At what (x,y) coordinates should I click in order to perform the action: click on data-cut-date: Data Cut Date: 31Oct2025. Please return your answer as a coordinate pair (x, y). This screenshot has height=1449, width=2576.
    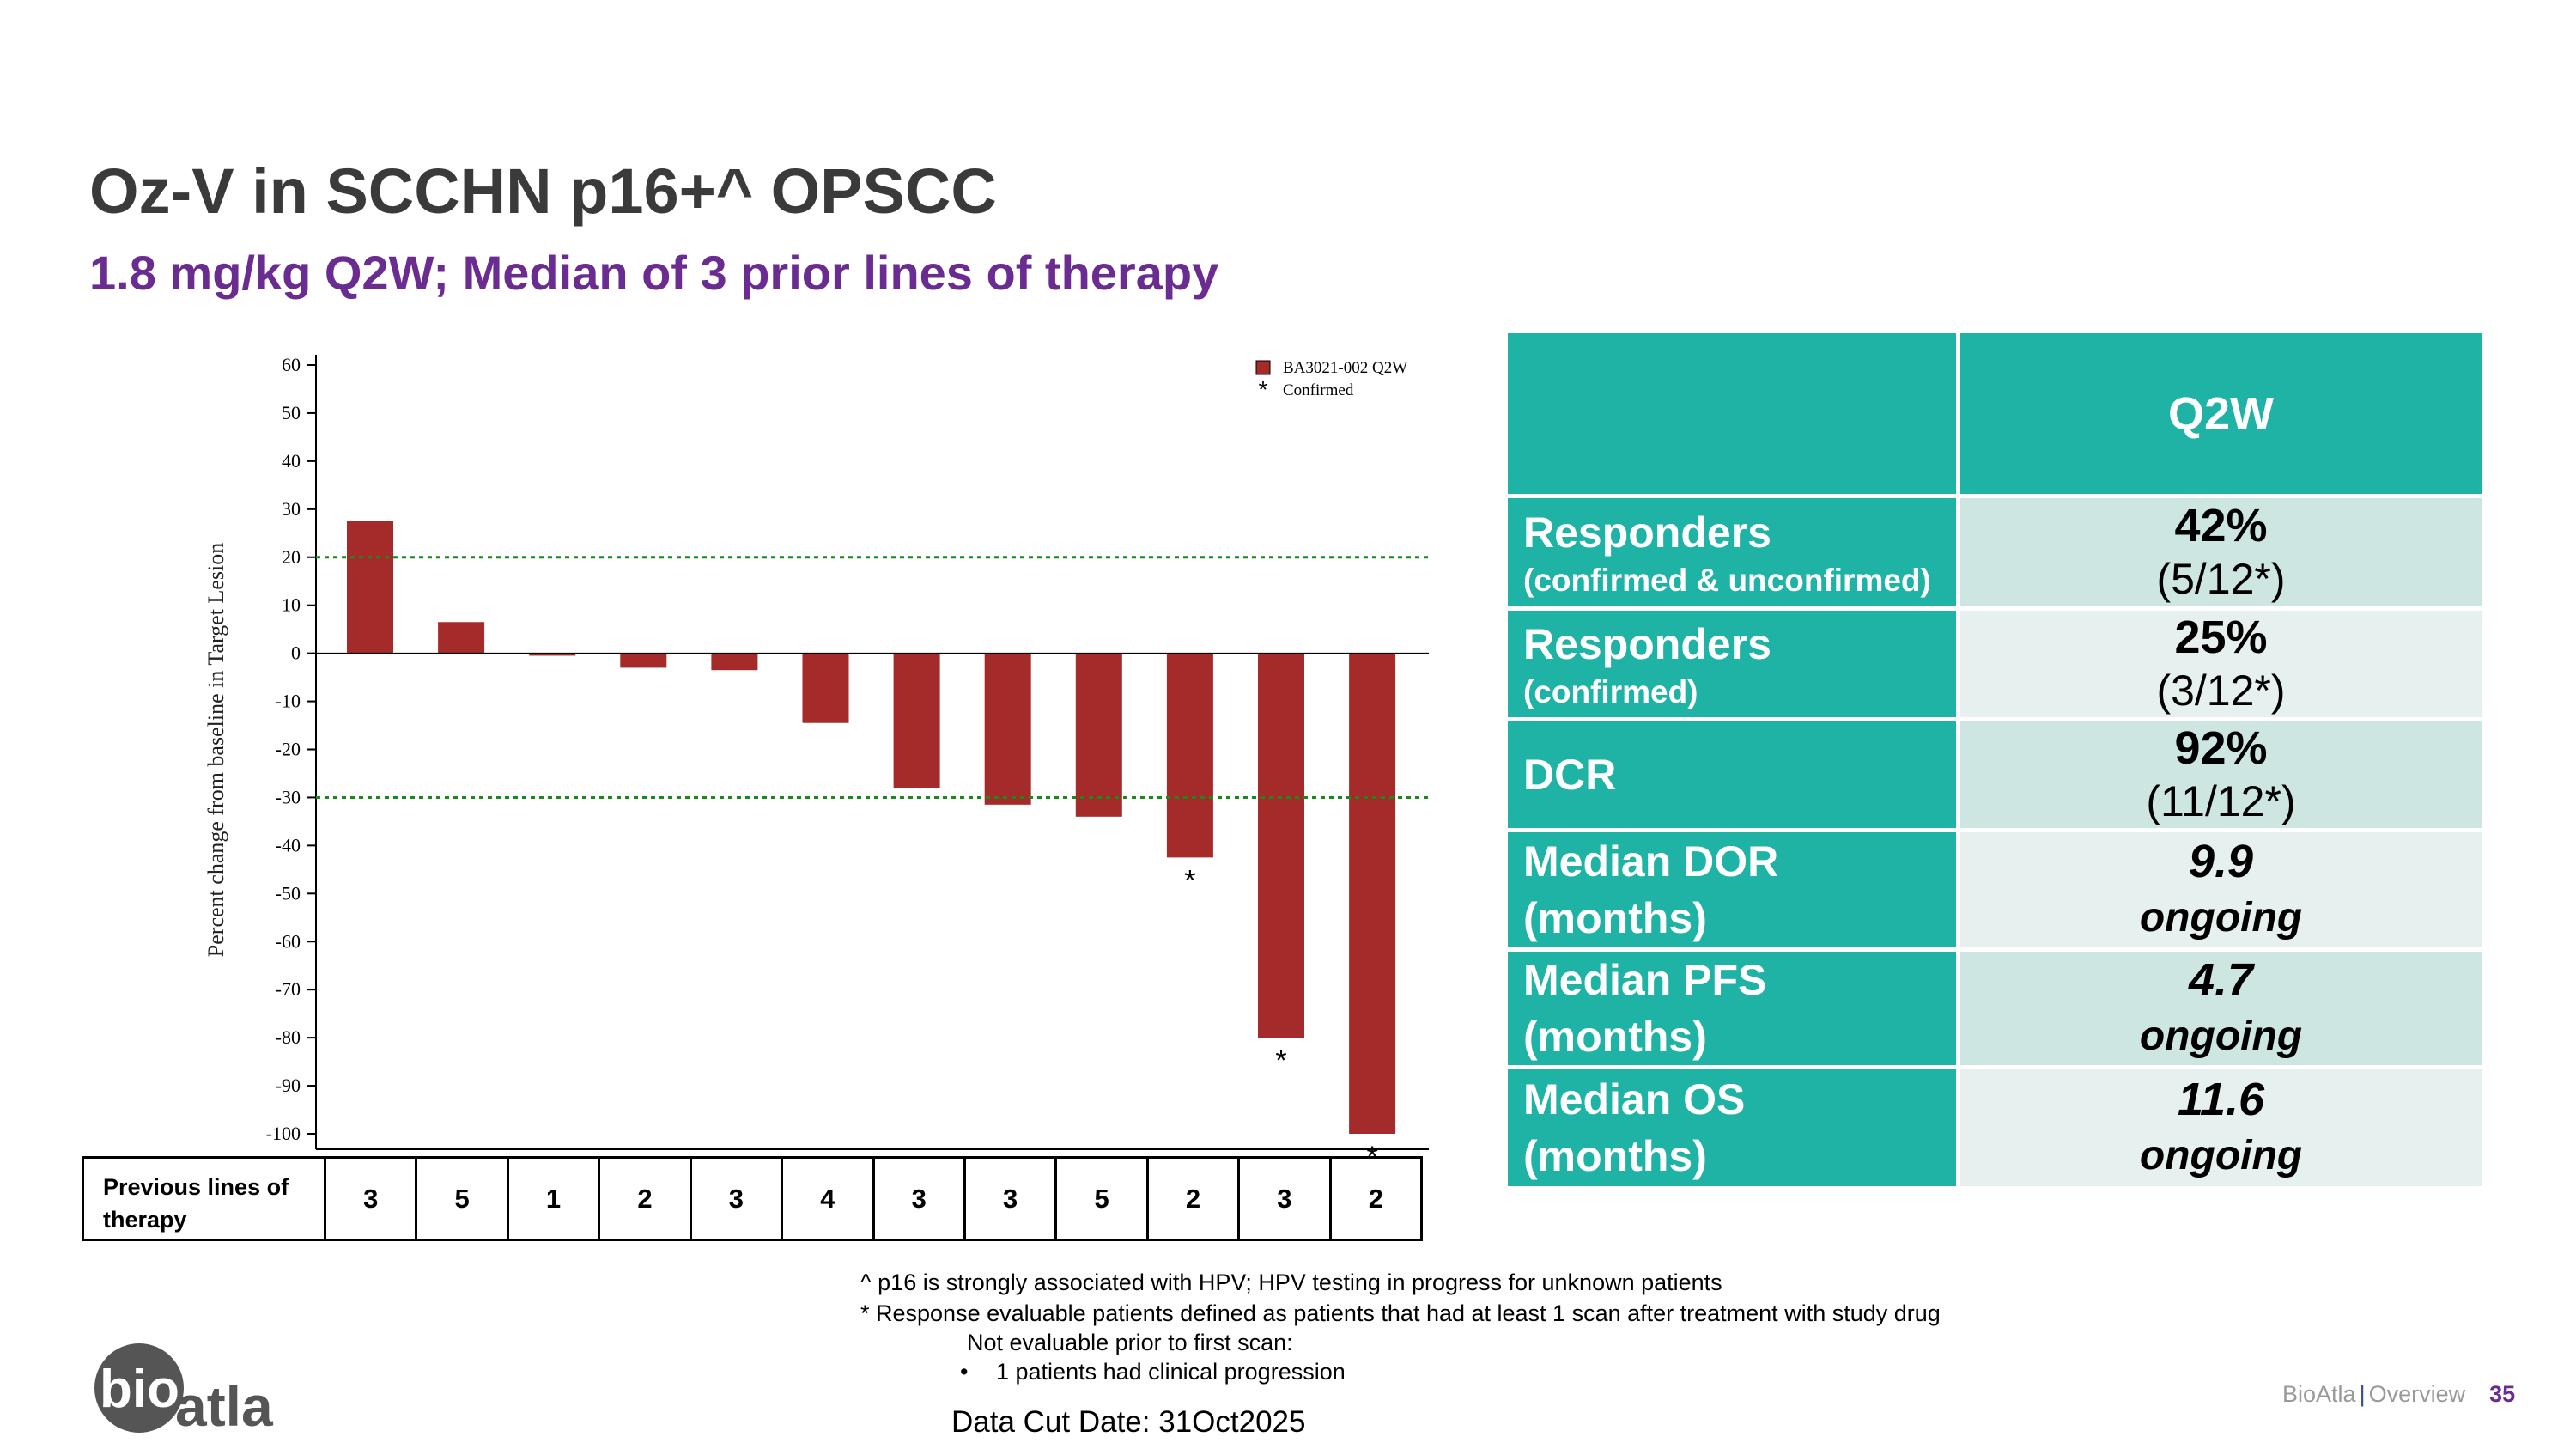
    Looking at the image, I should click on (1129, 1422).